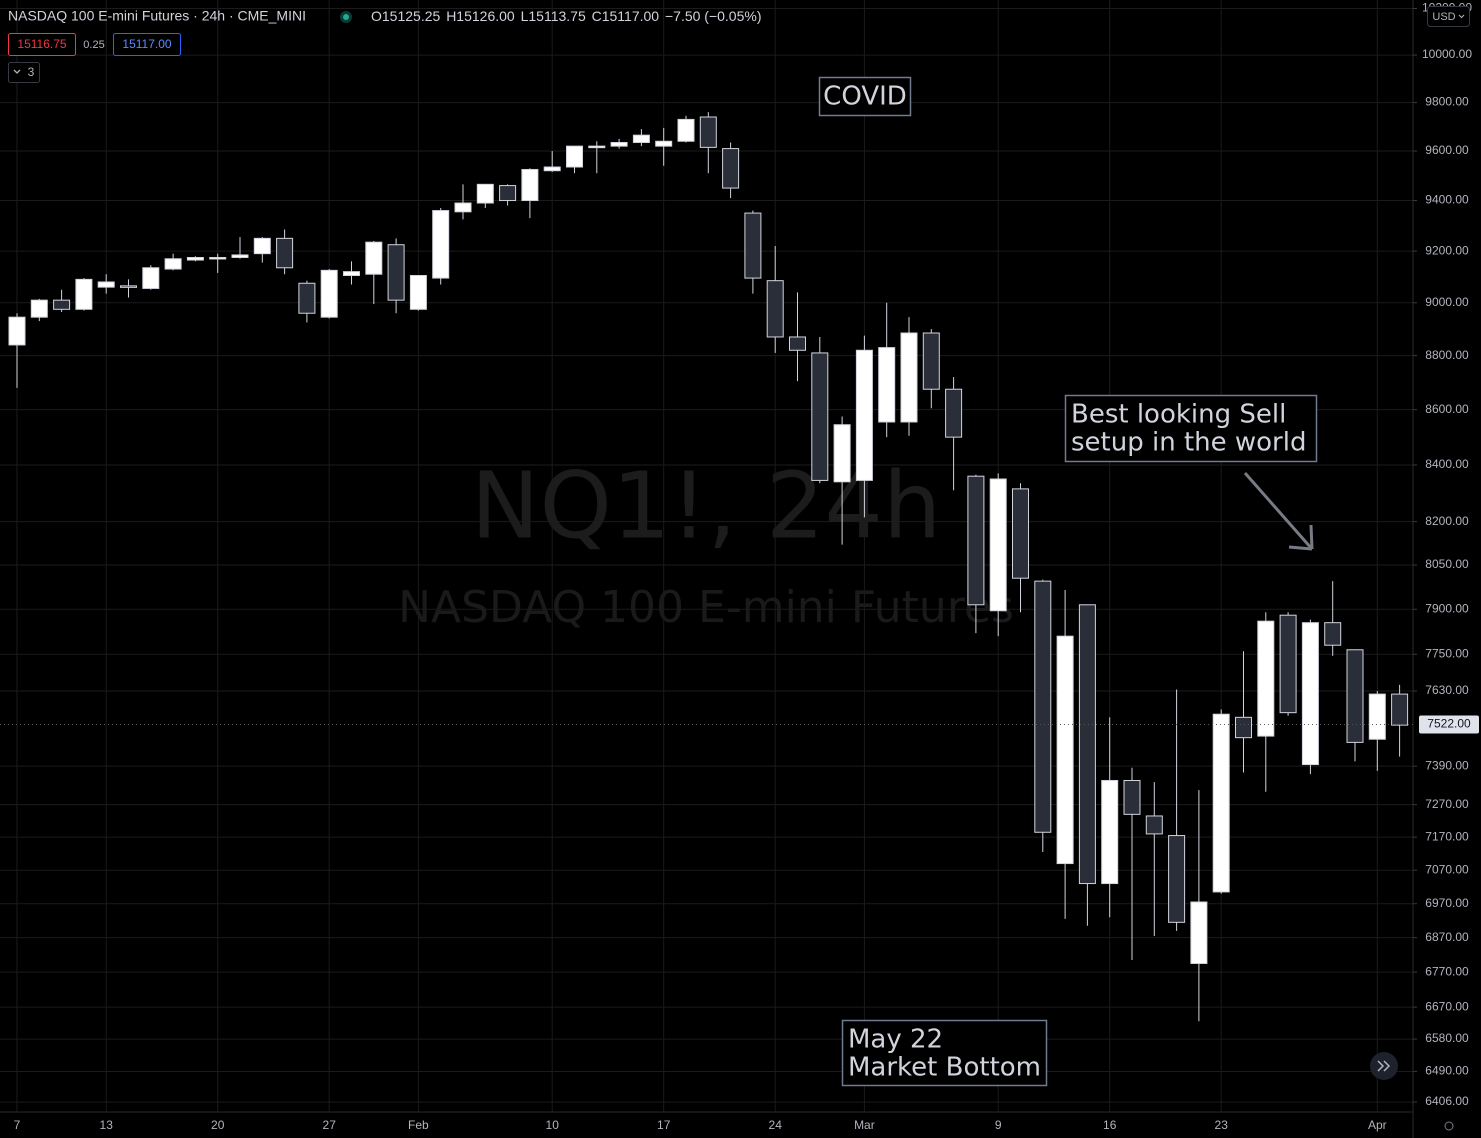 Image resolution: width=1481 pixels, height=1138 pixels. What do you see at coordinates (1188, 443) in the screenshot?
I see `annotation-text: setup in the world` at bounding box center [1188, 443].